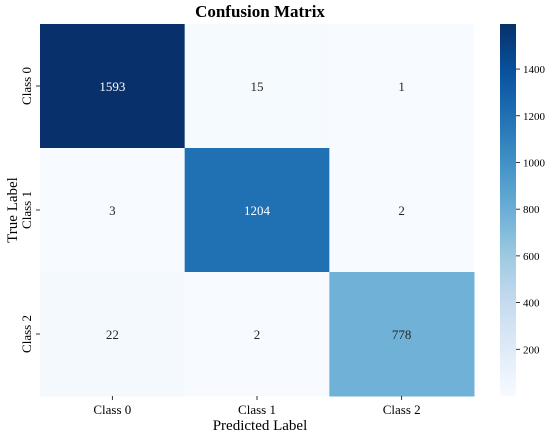 Image resolution: width=550 pixels, height=436 pixels. Describe the element at coordinates (260, 426) in the screenshot. I see `x-axis-label: Predicted Label` at that location.